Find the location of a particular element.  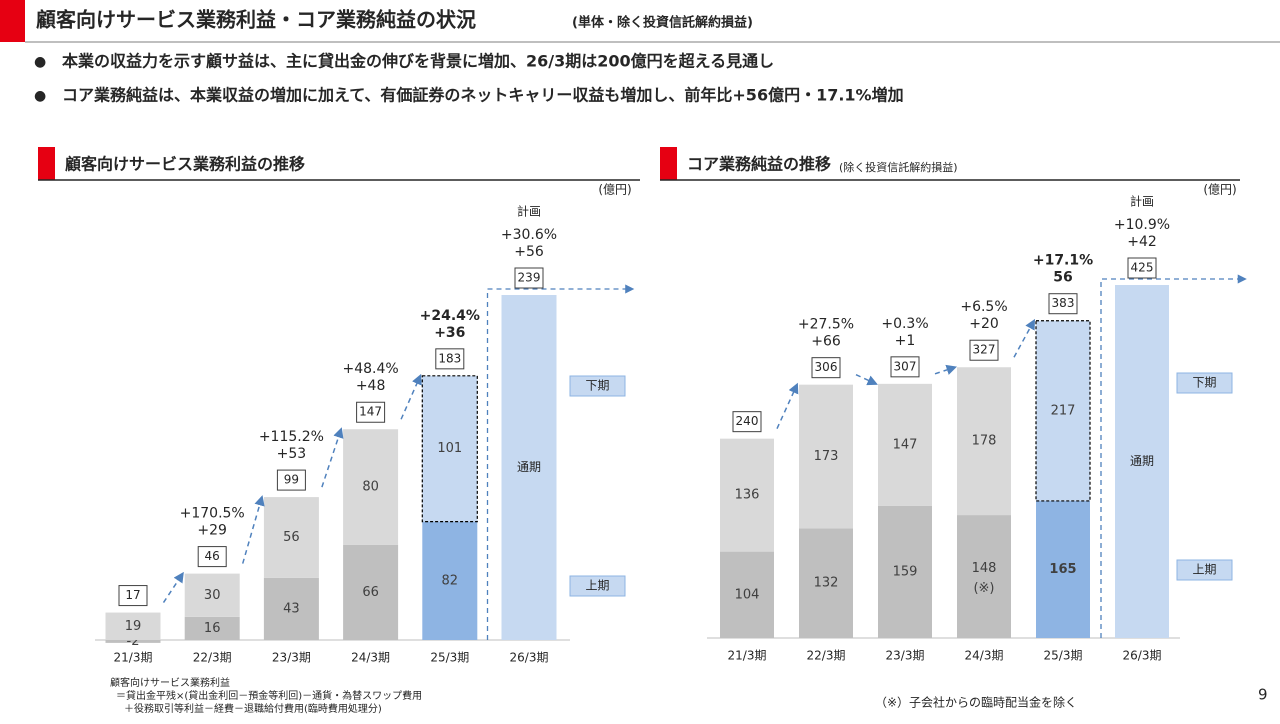

change-label: +53 is located at coordinates (292, 454).